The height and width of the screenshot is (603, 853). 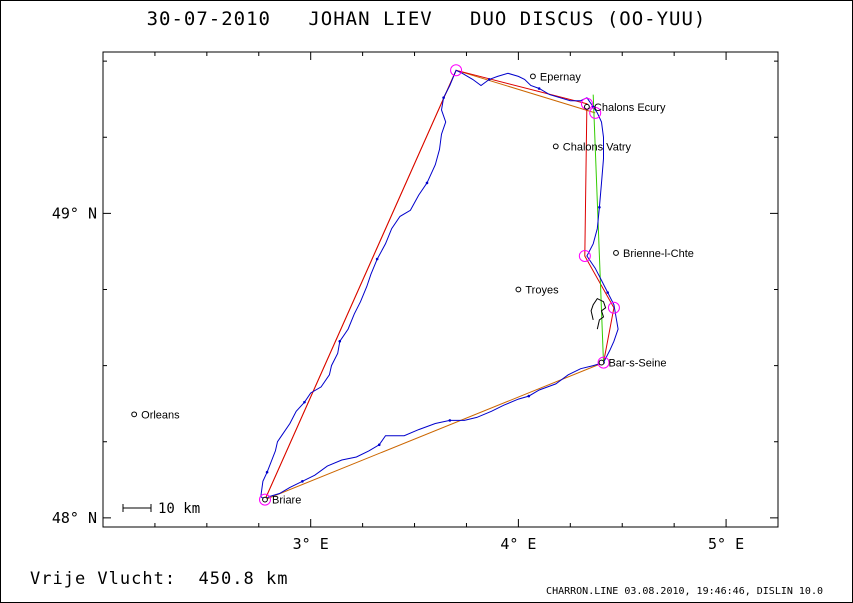 What do you see at coordinates (74, 213) in the screenshot?
I see `y-tick-label: 49° N` at bounding box center [74, 213].